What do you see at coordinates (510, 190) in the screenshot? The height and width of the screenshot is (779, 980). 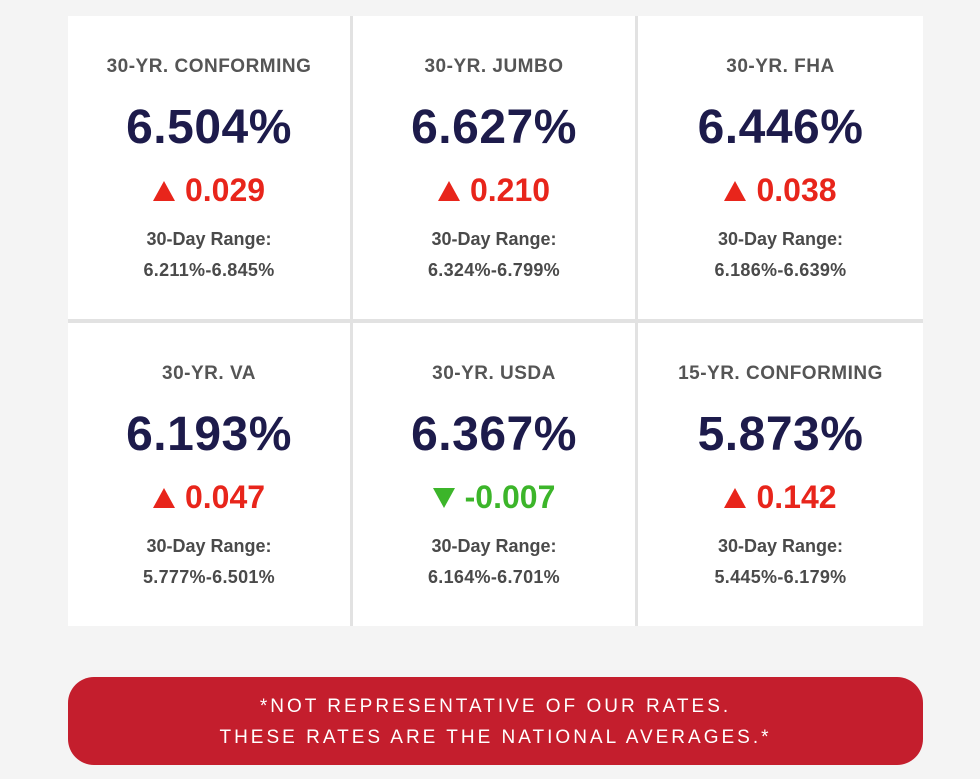 I see `change-value: 0.210` at bounding box center [510, 190].